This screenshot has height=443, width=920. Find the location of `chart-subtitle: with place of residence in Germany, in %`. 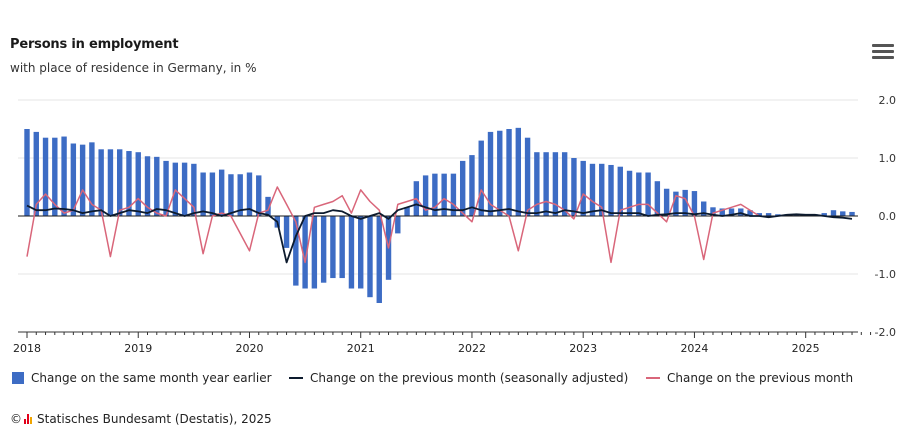

chart-subtitle: with place of residence in Germany, in % is located at coordinates (133, 68).